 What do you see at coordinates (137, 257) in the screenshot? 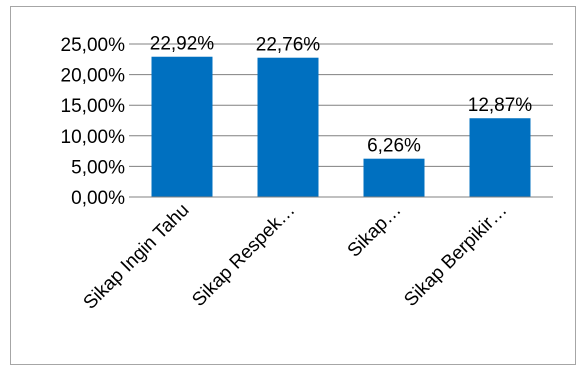
I see `category-label: Sikap Ingin Tahu` at bounding box center [137, 257].